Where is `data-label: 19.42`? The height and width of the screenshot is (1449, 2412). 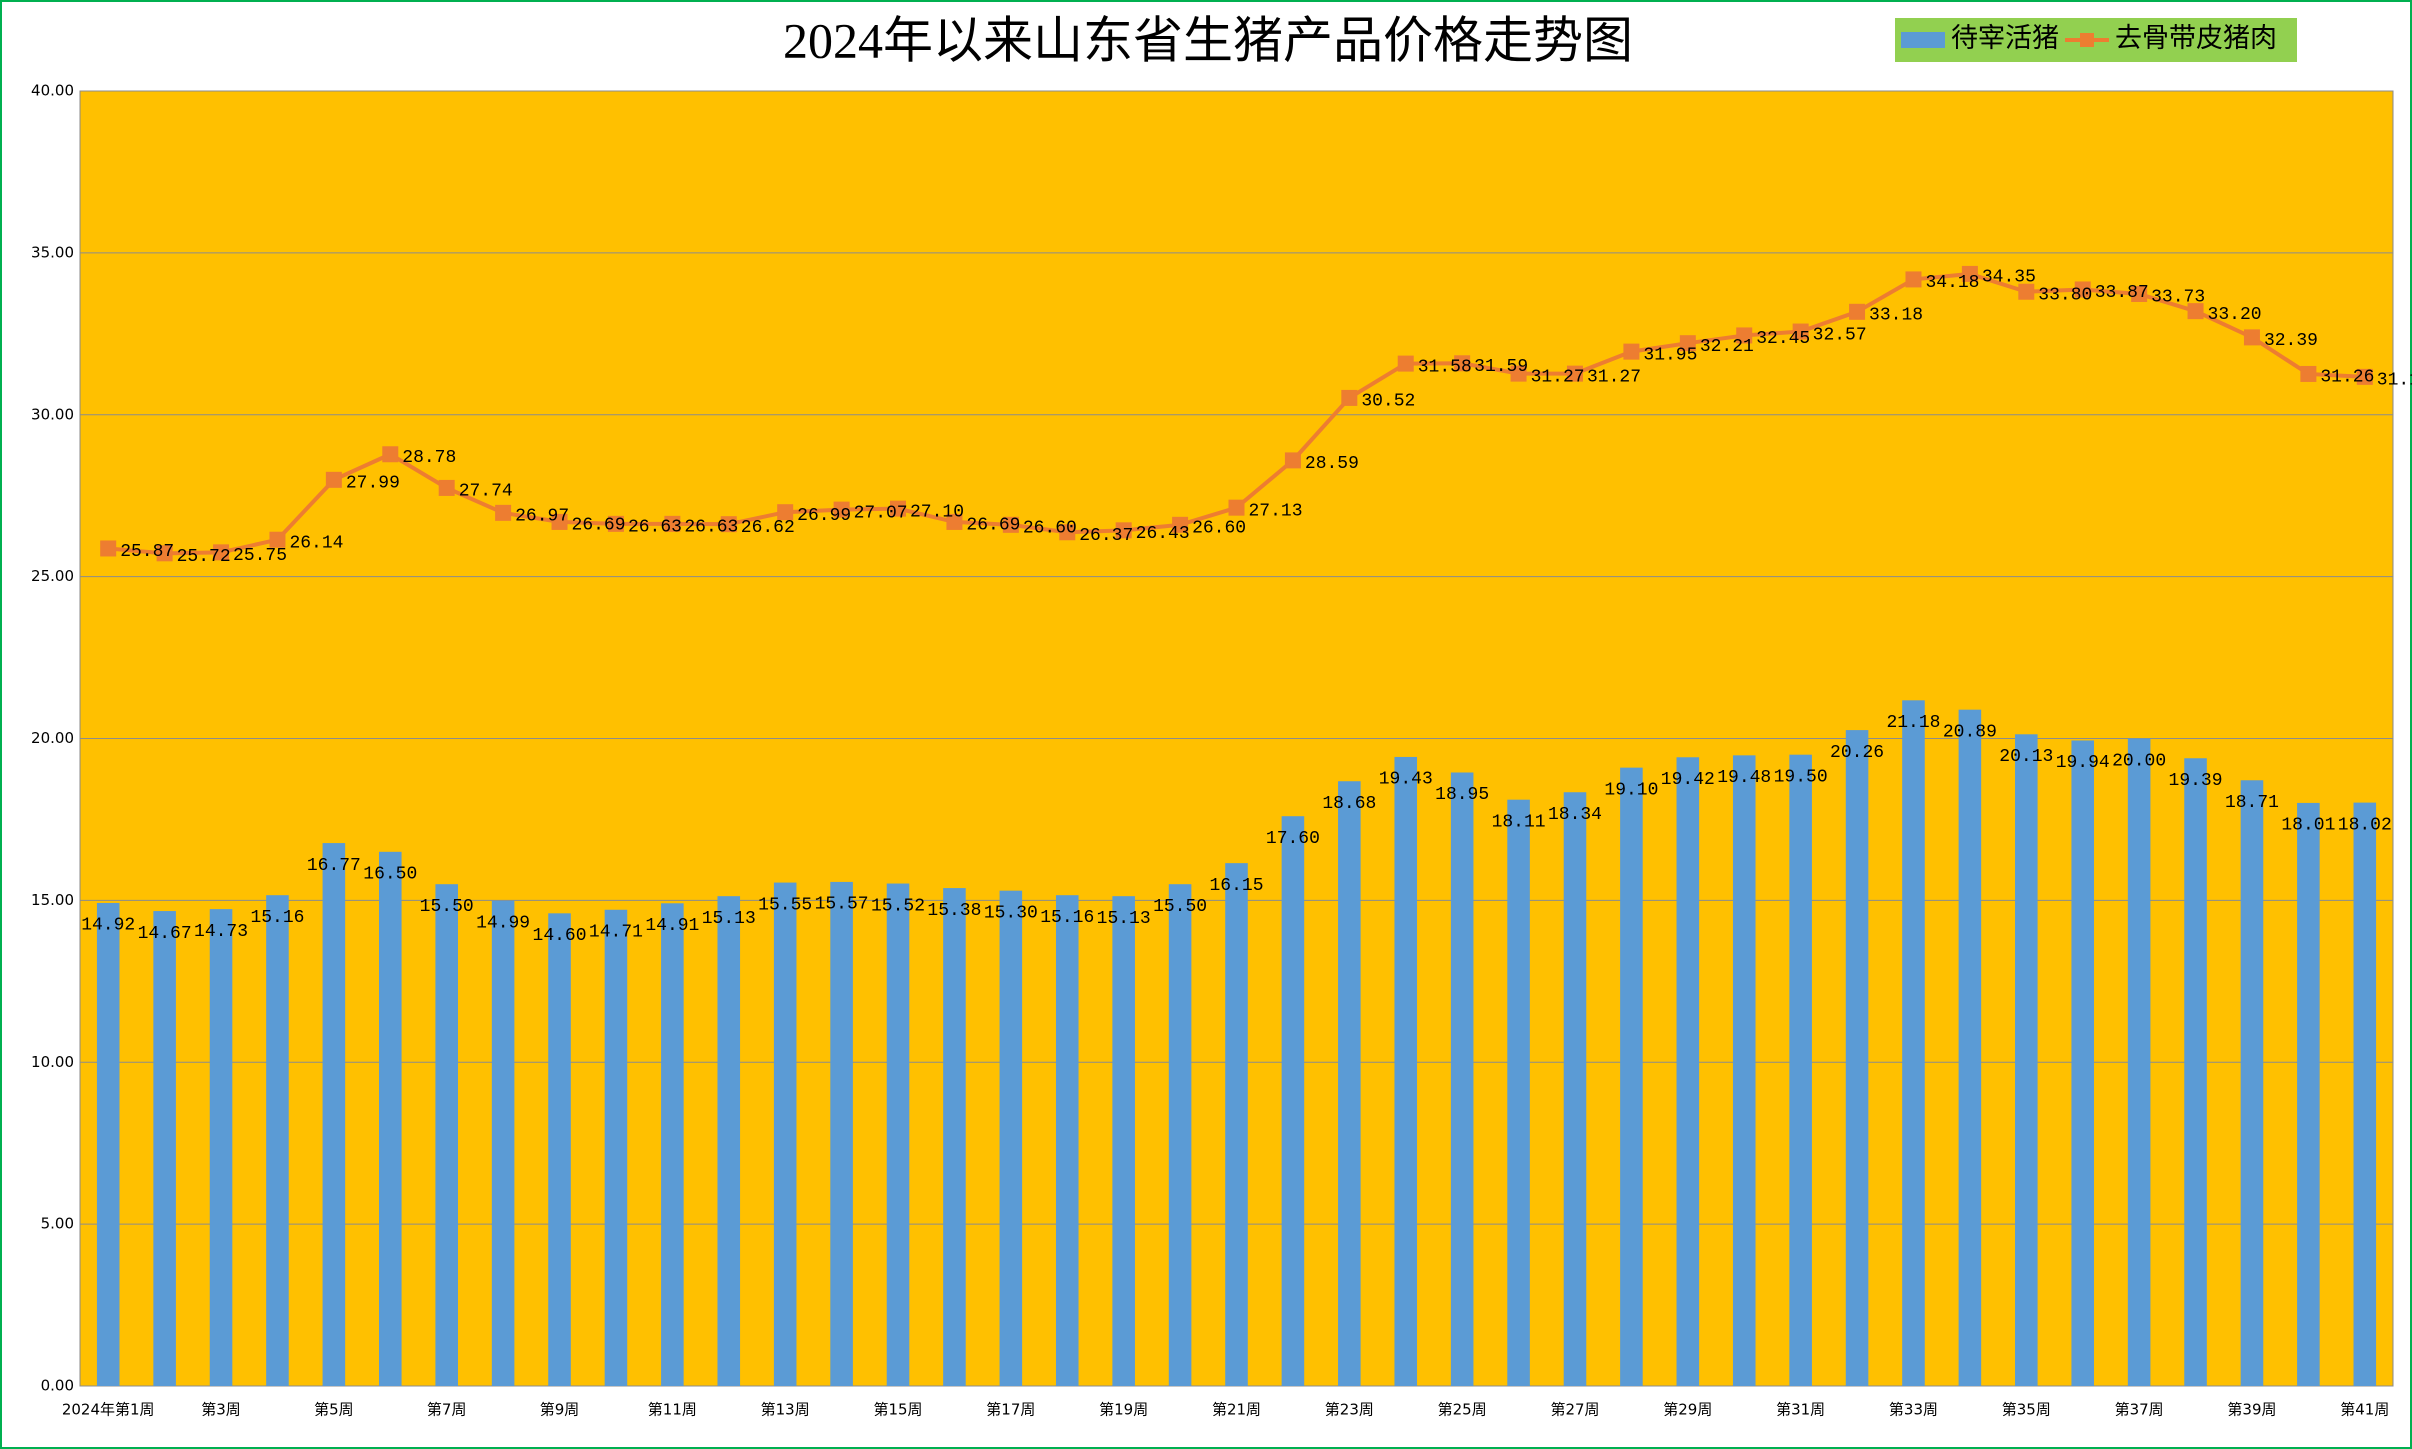
data-label: 19.42 is located at coordinates (1688, 780).